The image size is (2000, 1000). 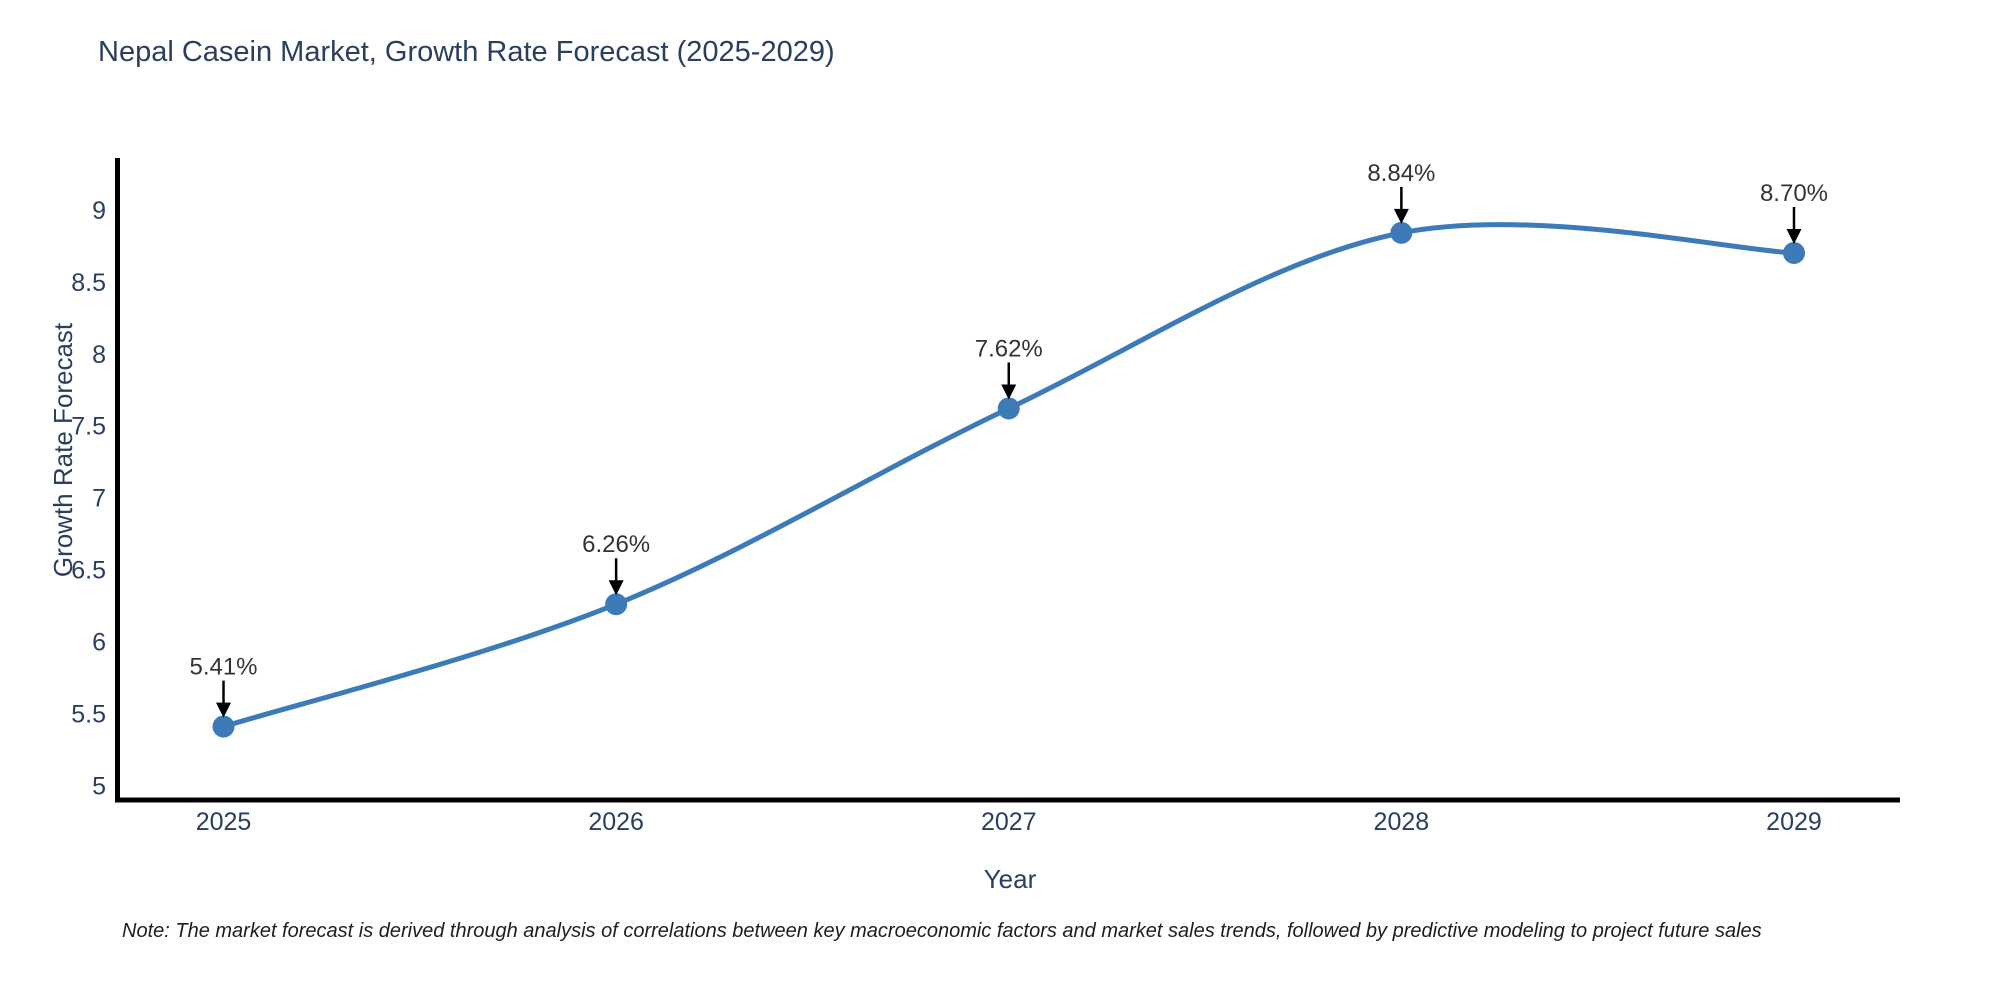 What do you see at coordinates (1401, 173) in the screenshot?
I see `data-point-label: 8.84%` at bounding box center [1401, 173].